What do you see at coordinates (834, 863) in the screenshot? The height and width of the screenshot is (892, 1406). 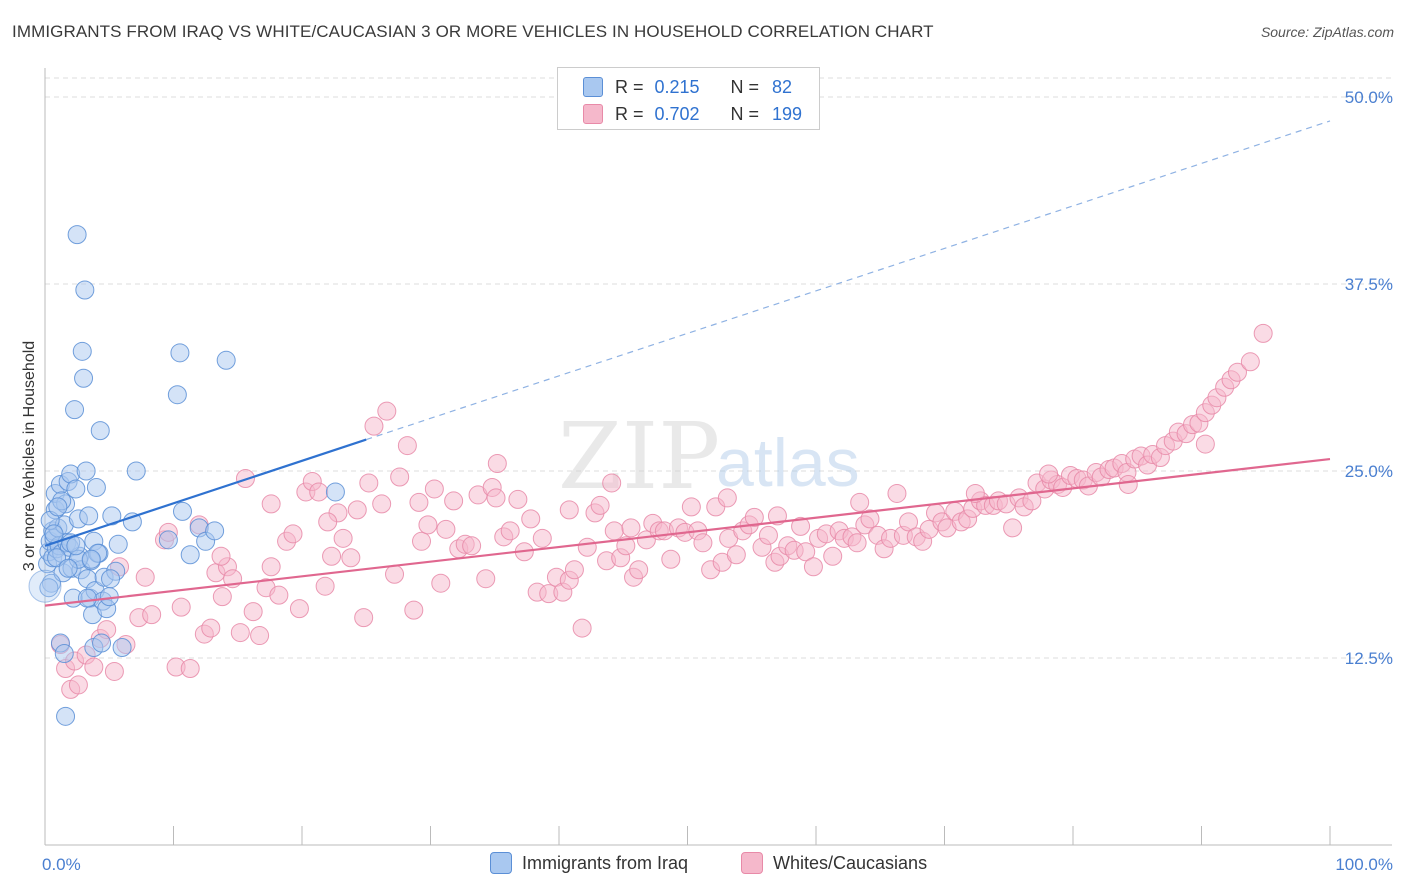 I see `legend-item-whites: Whites/Caucasians` at bounding box center [834, 863].